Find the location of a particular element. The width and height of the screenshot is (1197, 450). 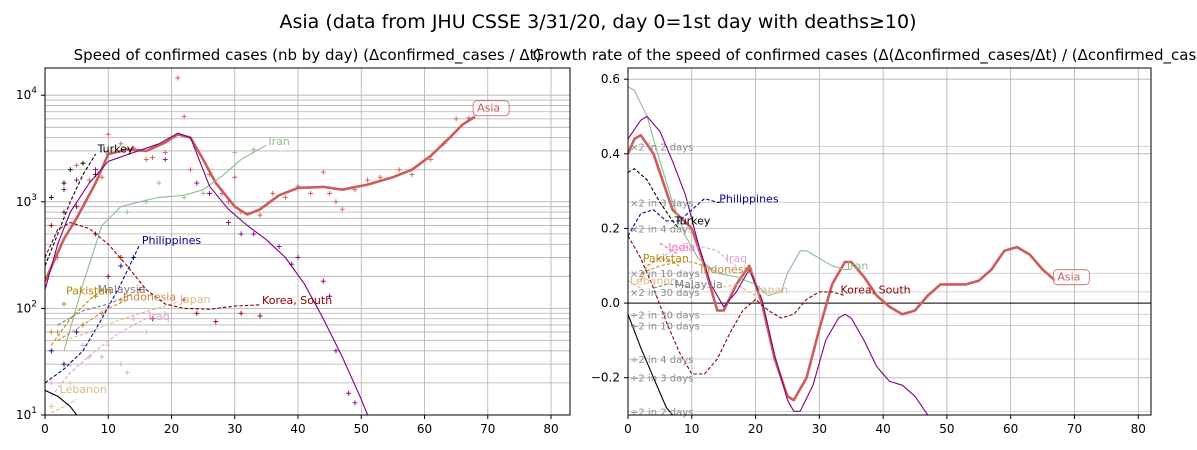

series-label-asia: Asia is located at coordinates (1068, 277).